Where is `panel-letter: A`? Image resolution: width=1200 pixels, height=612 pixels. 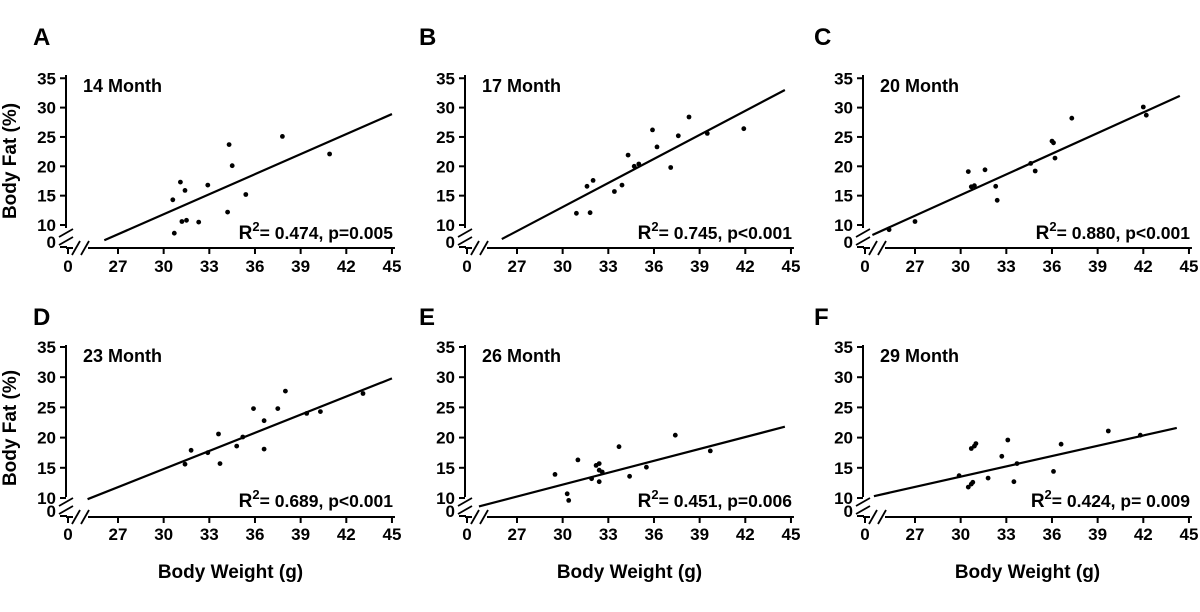
panel-letter: A is located at coordinates (41, 37).